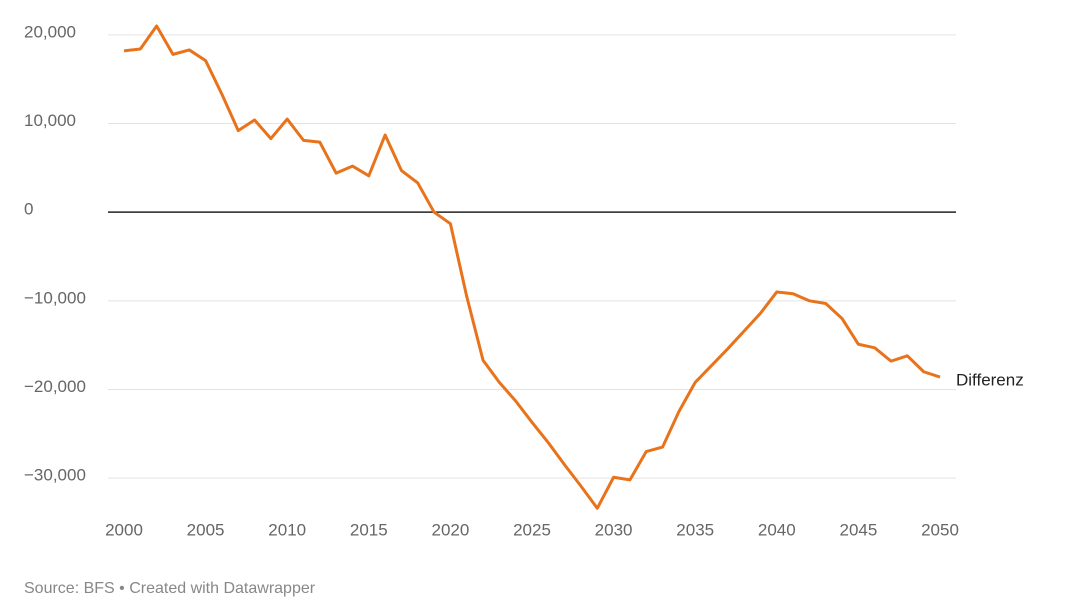  Describe the element at coordinates (940, 529) in the screenshot. I see `x-tick-label: 2050` at that location.